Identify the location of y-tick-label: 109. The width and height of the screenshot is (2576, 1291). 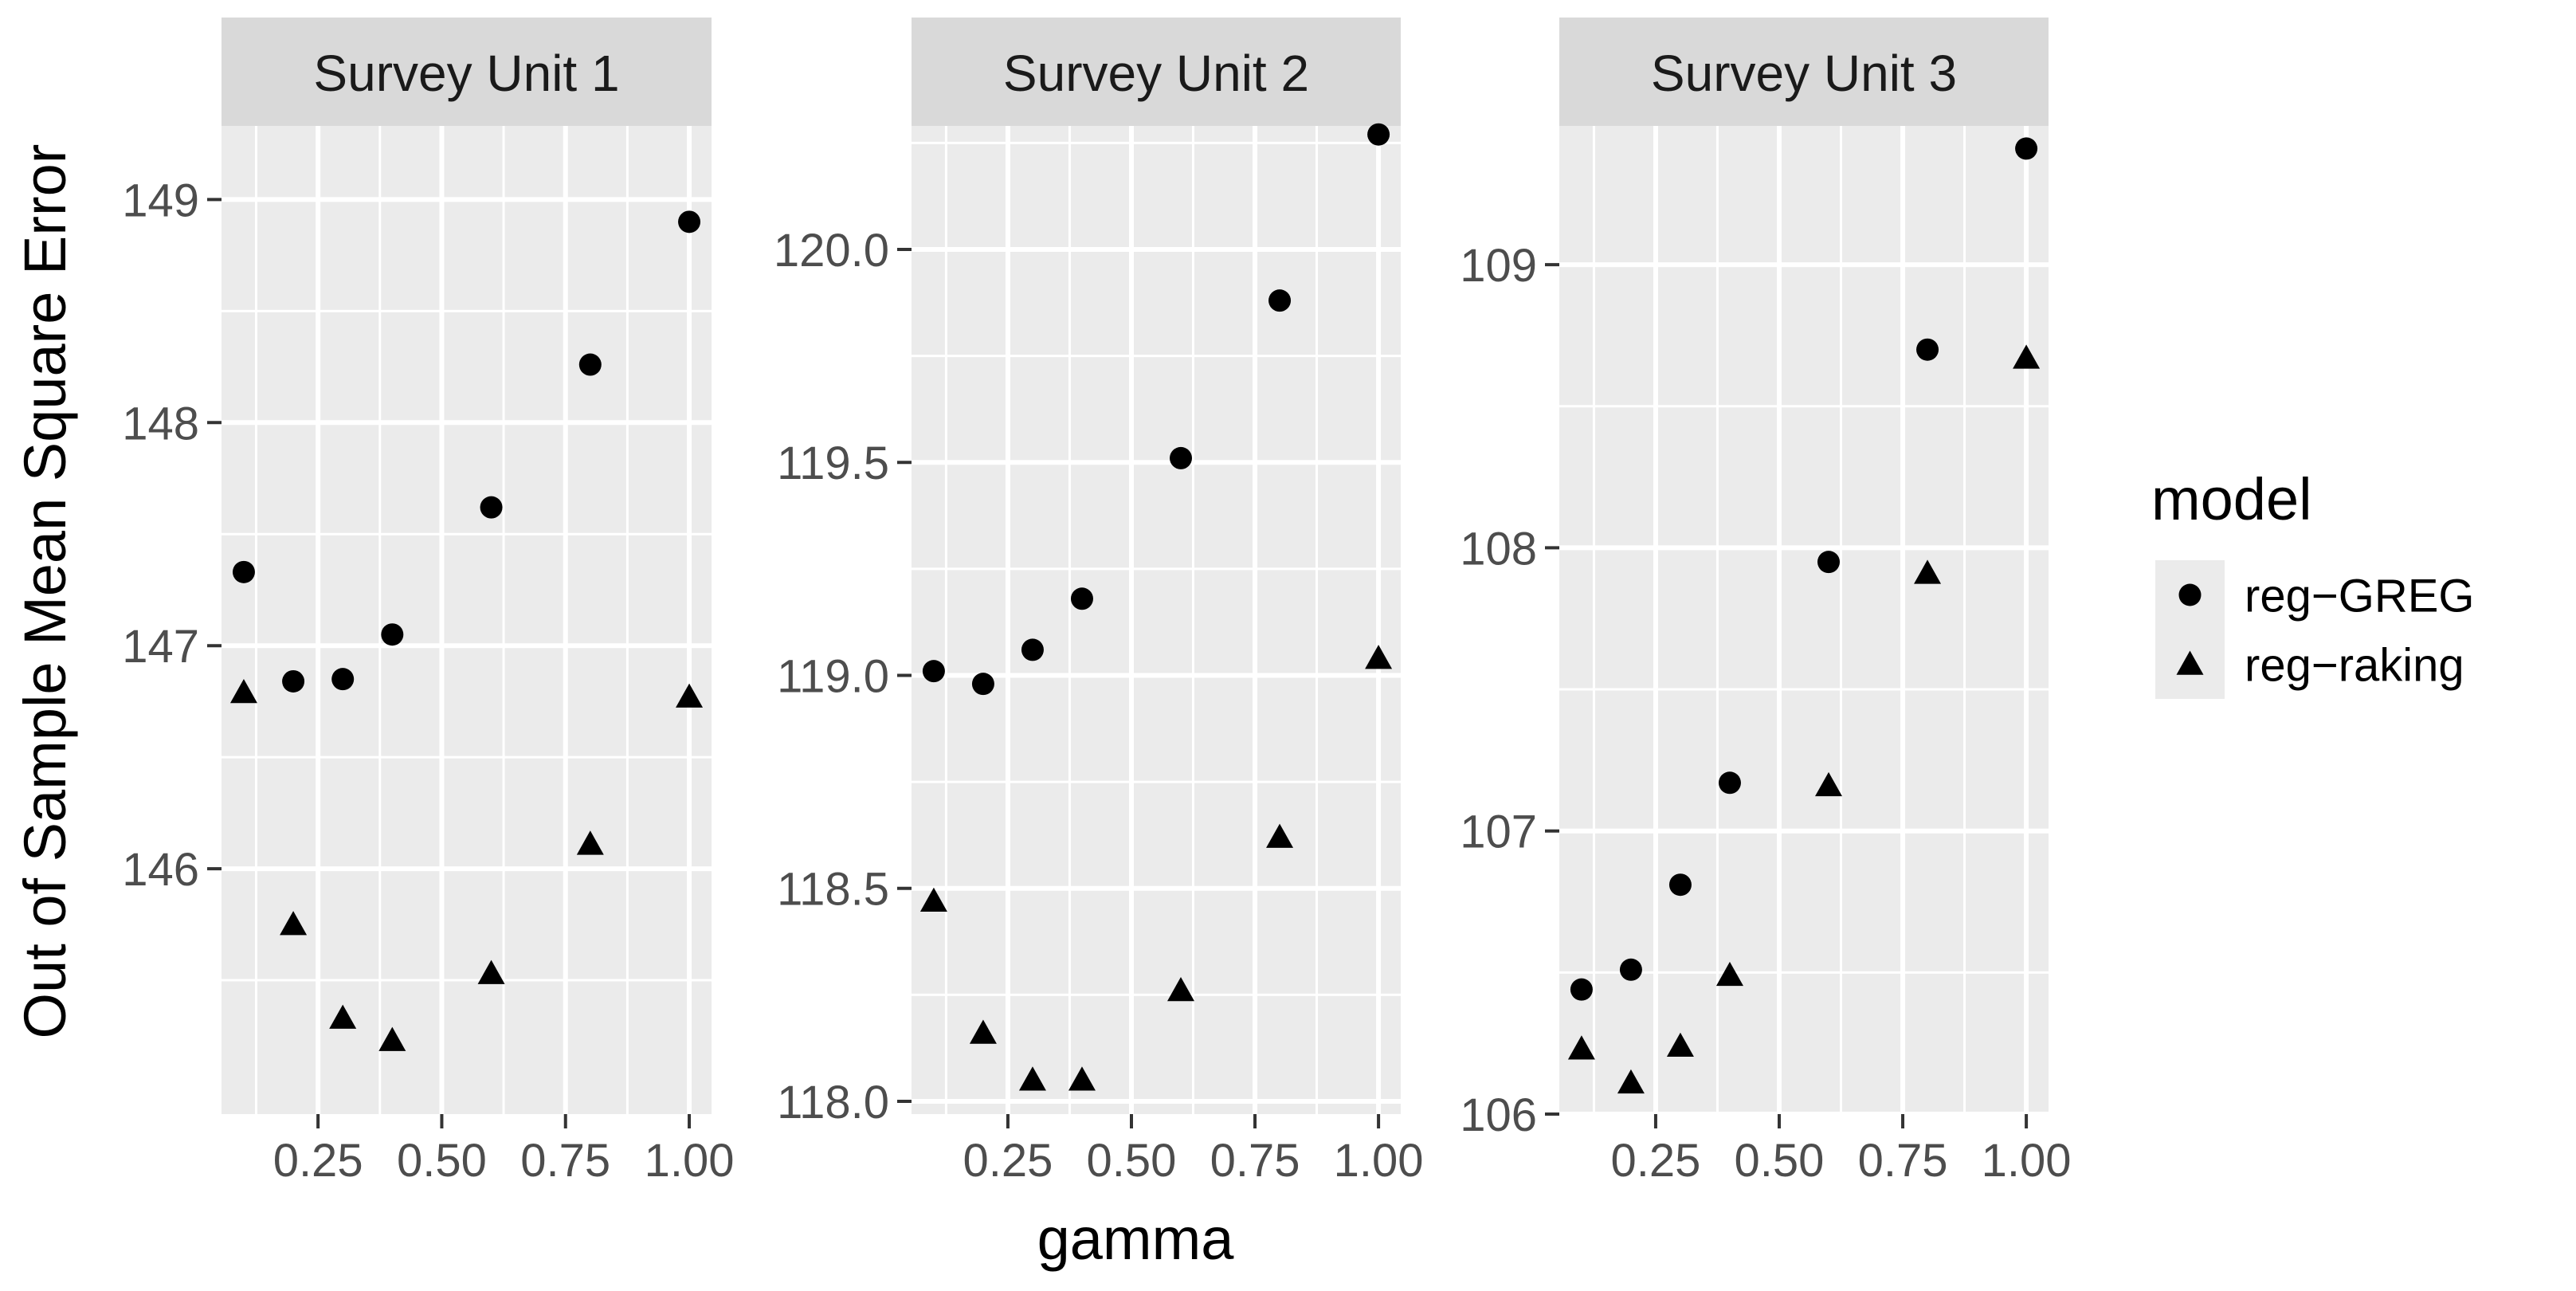
(1498, 266).